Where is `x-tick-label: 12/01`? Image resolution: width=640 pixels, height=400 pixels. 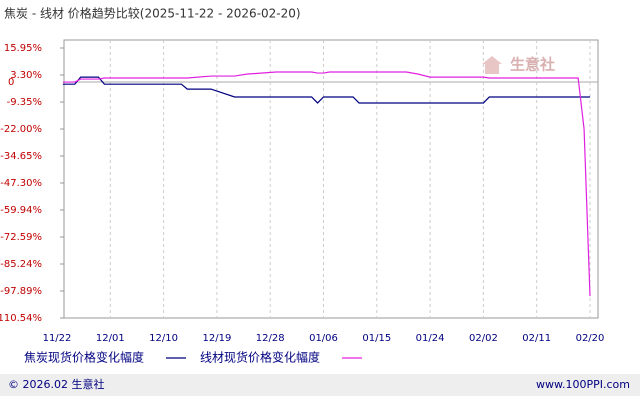 x-tick-label: 12/01 is located at coordinates (110, 338).